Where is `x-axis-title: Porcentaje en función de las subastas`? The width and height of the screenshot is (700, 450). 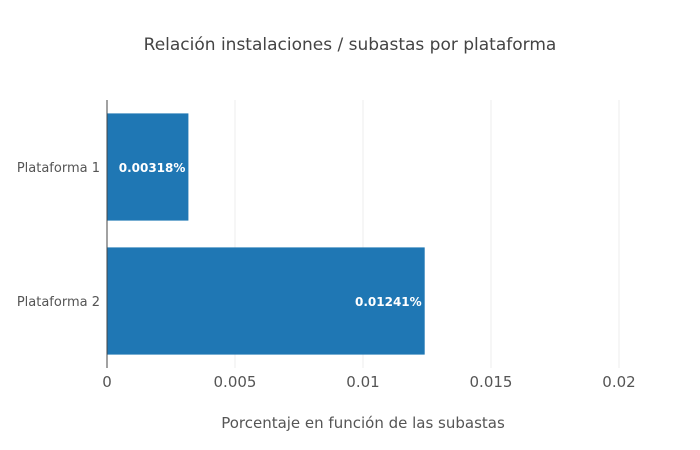 x-axis-title: Porcentaje en función de las subastas is located at coordinates (363, 423).